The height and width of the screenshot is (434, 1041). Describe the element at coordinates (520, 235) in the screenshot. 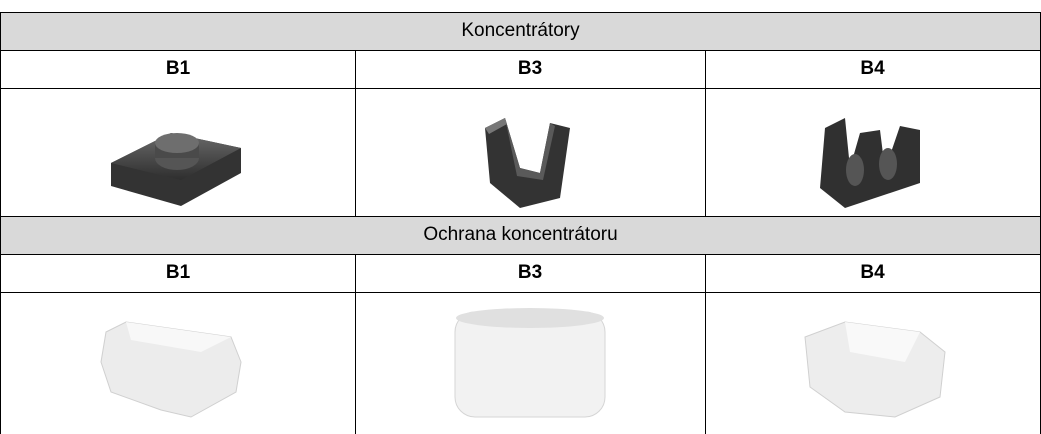

I see `section-title: Ochrana koncentrátoru` at that location.